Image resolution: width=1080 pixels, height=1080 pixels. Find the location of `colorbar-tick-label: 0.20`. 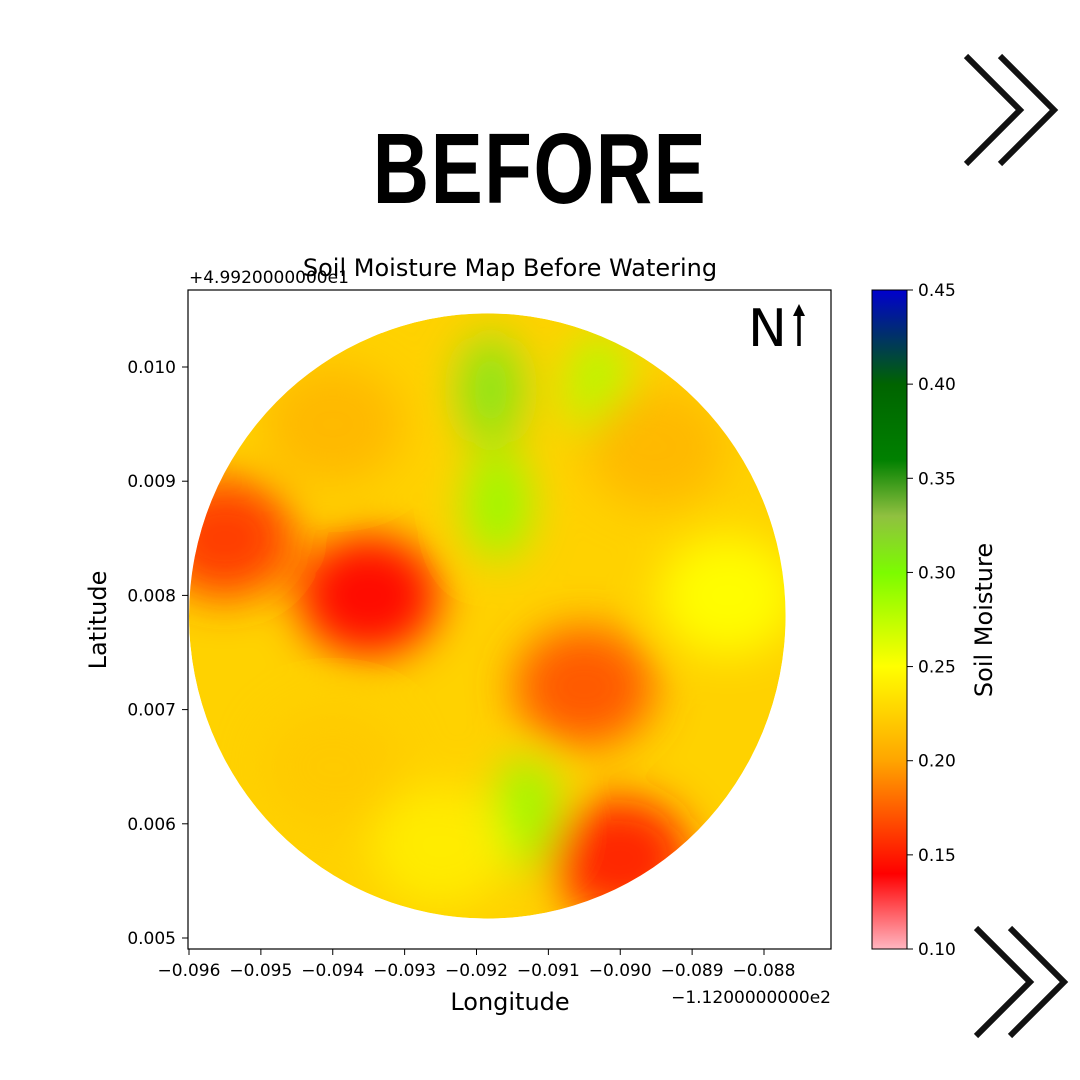

colorbar-tick-label: 0.20 is located at coordinates (937, 762).